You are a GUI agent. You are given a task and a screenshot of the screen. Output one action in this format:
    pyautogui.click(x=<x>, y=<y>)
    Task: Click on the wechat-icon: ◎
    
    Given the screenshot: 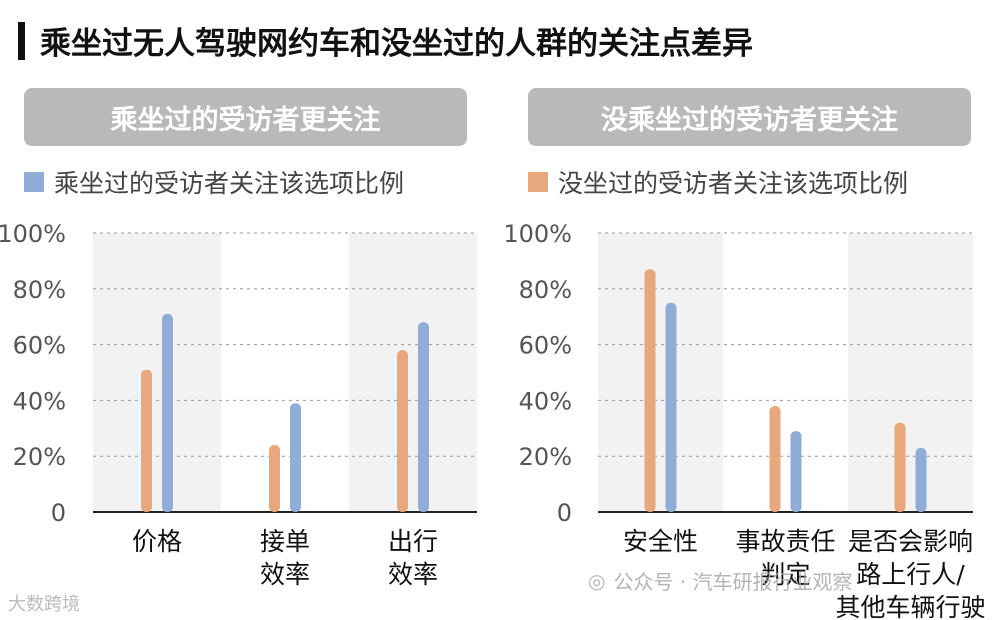 What is the action you would take?
    pyautogui.click(x=597, y=580)
    